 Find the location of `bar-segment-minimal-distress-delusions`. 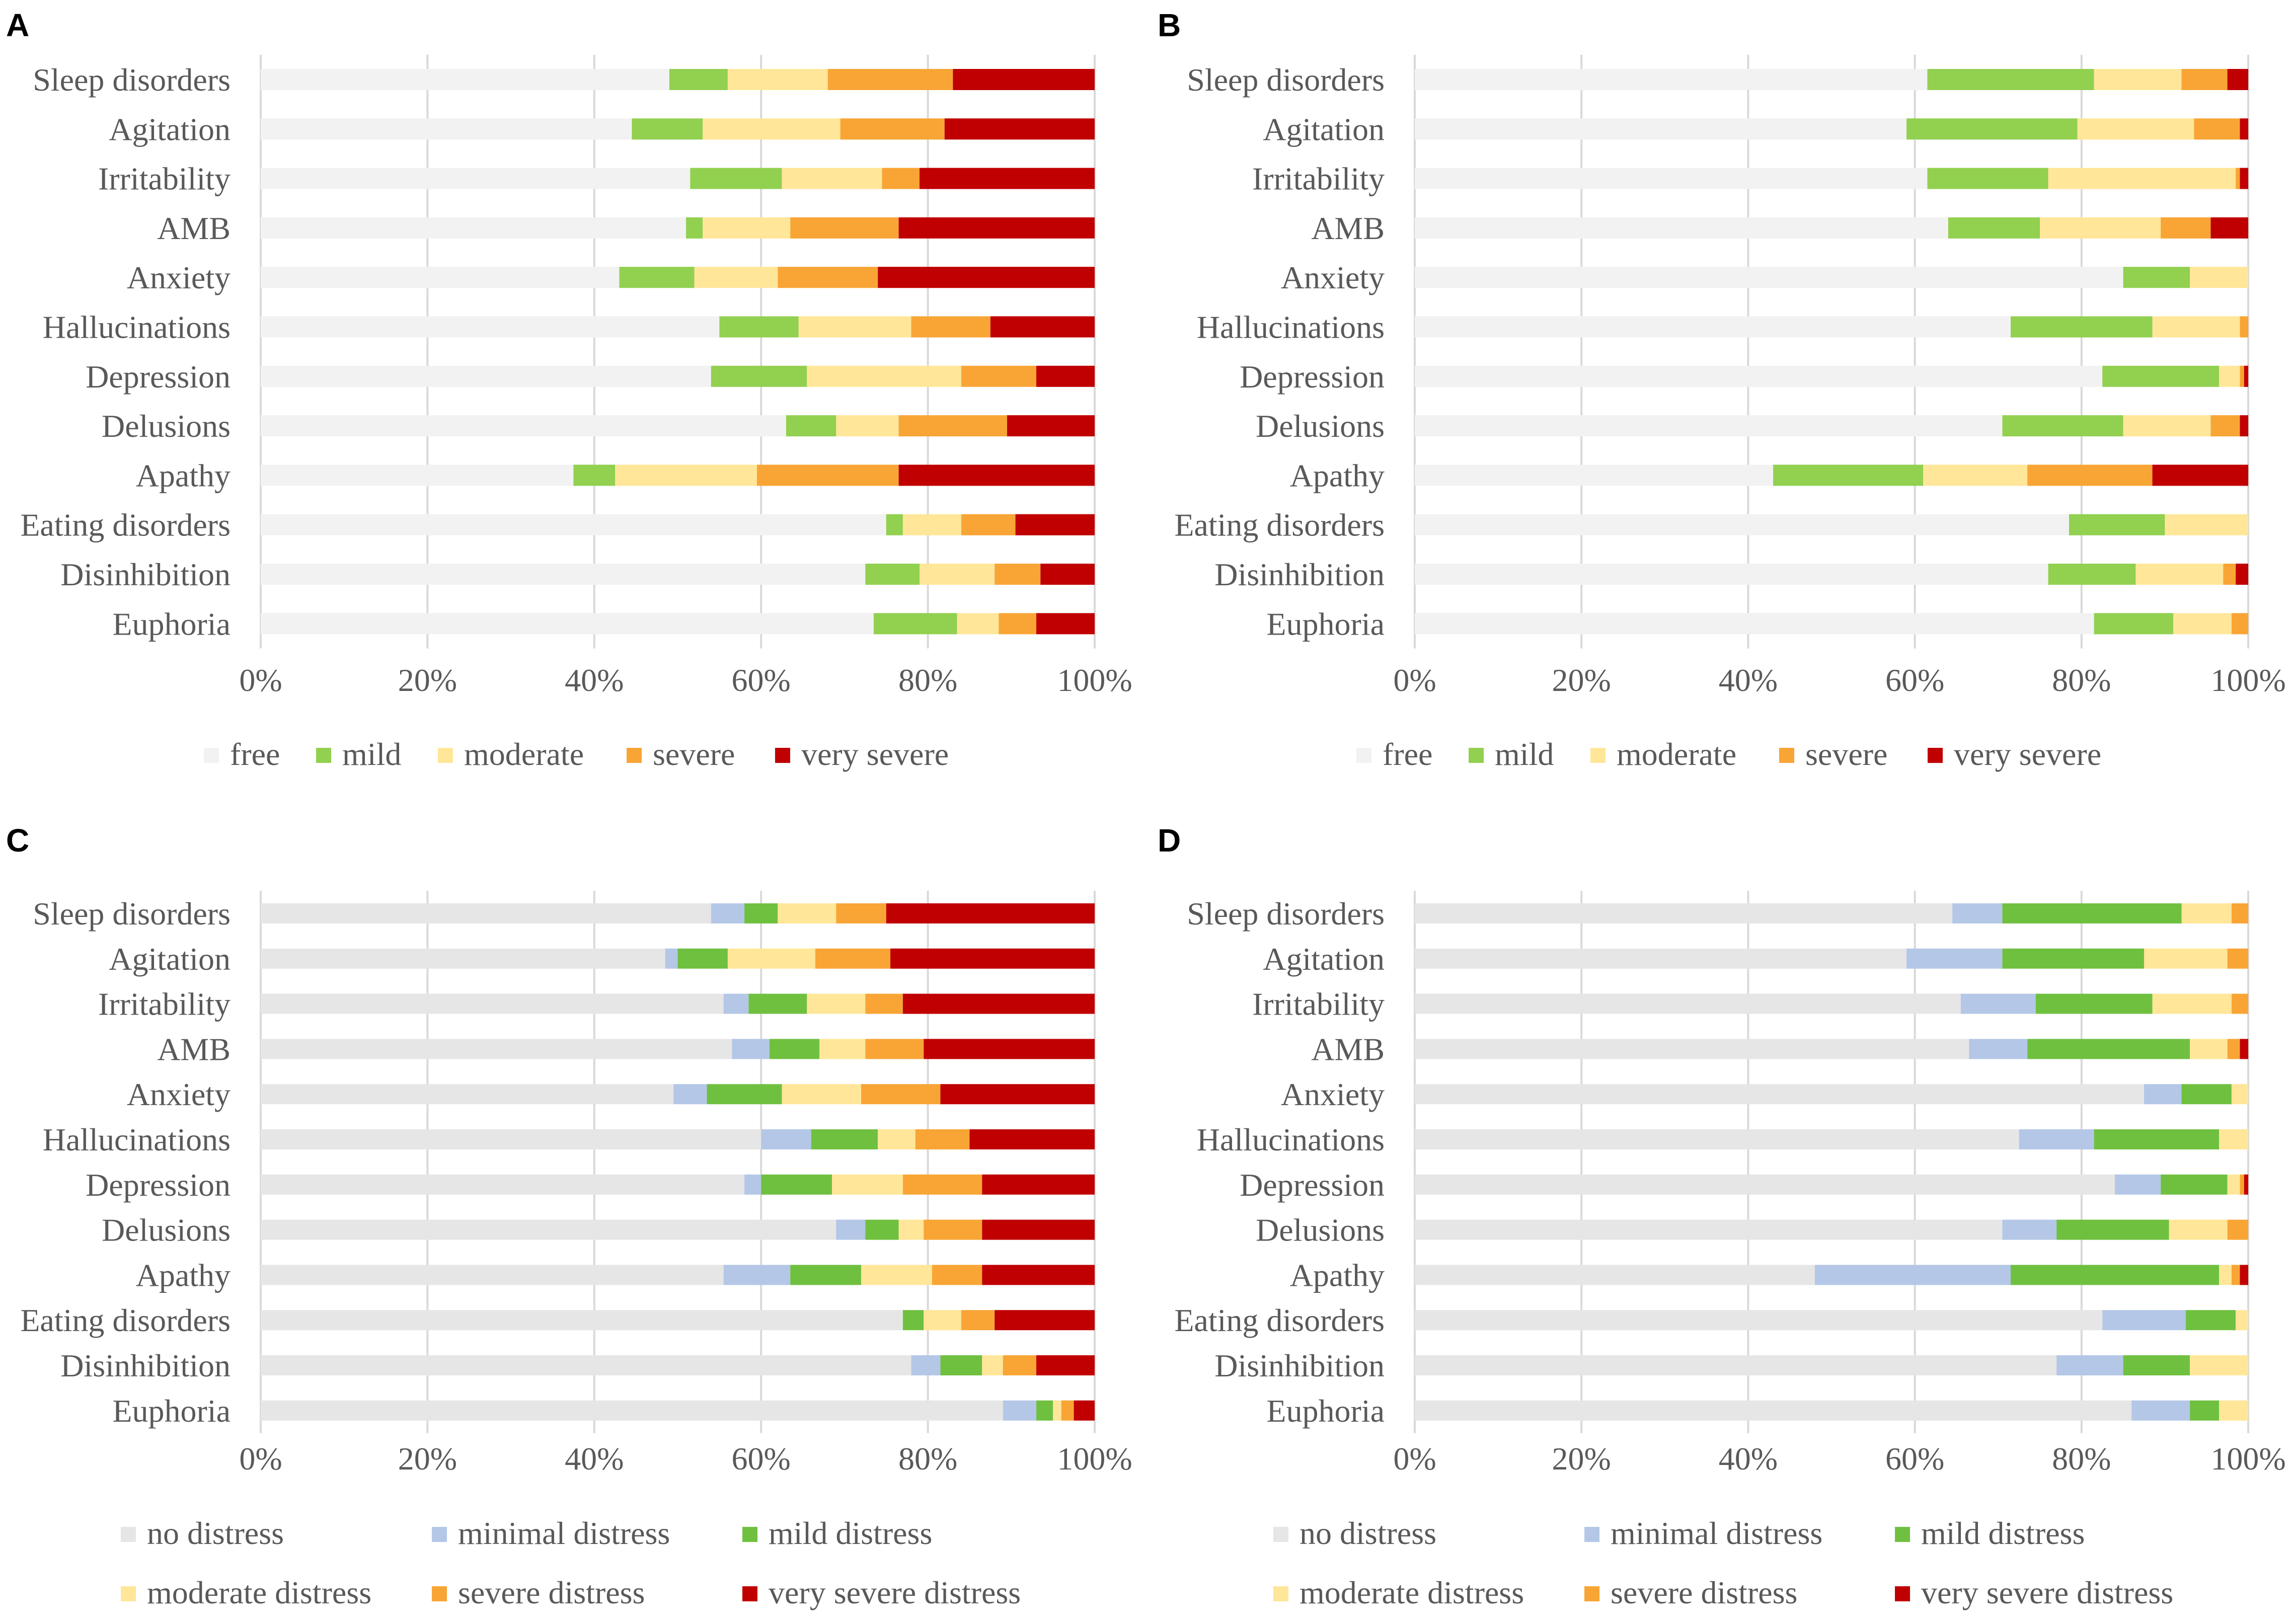

bar-segment-minimal-distress-delusions is located at coordinates (2029, 1230).